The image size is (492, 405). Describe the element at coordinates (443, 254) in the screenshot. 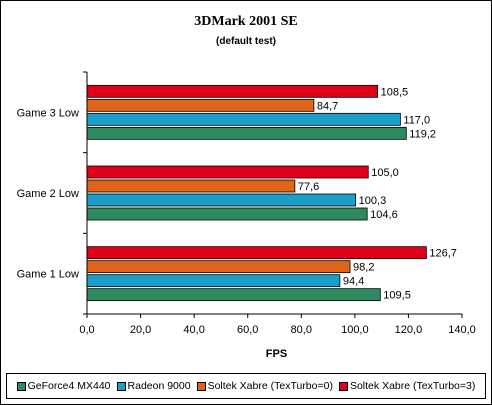

I see `data-label: 126,7` at that location.